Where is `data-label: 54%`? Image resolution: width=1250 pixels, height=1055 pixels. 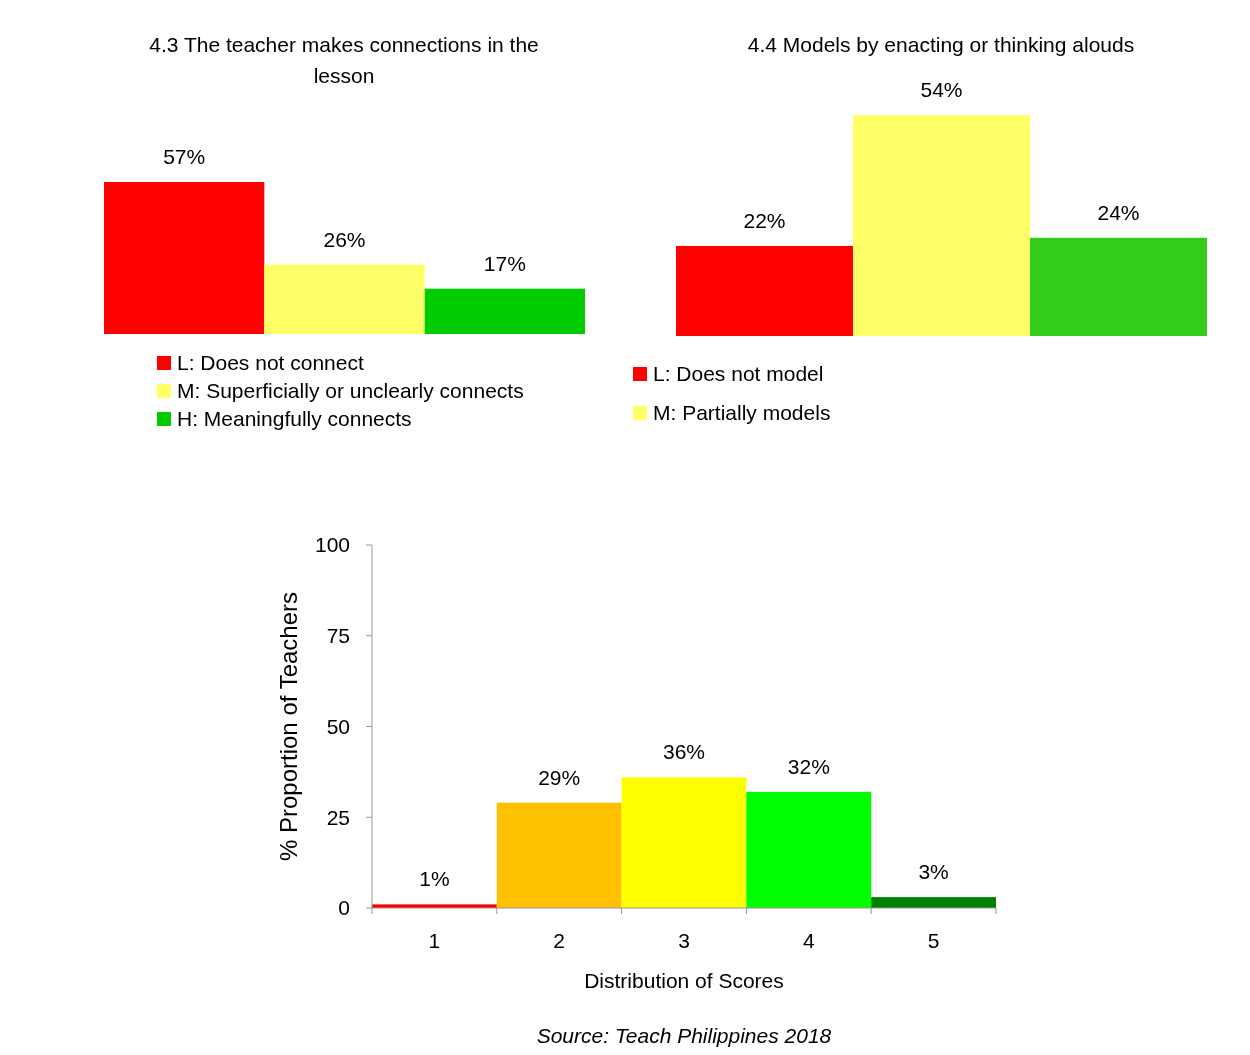 data-label: 54% is located at coordinates (941, 89).